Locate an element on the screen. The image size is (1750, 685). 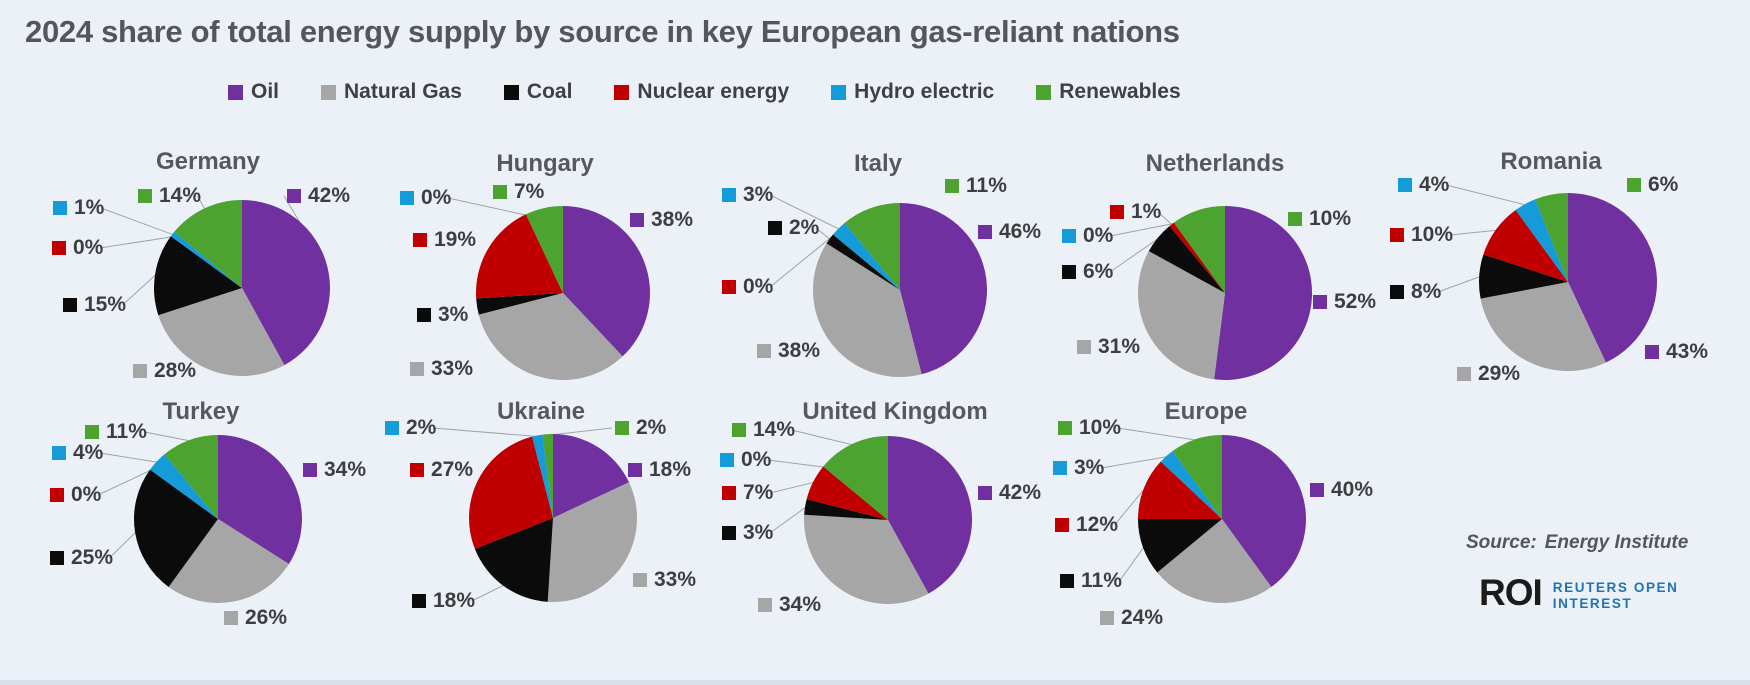
pie-label-netherlands-nuclear: 1% is located at coordinates (1135, 212).